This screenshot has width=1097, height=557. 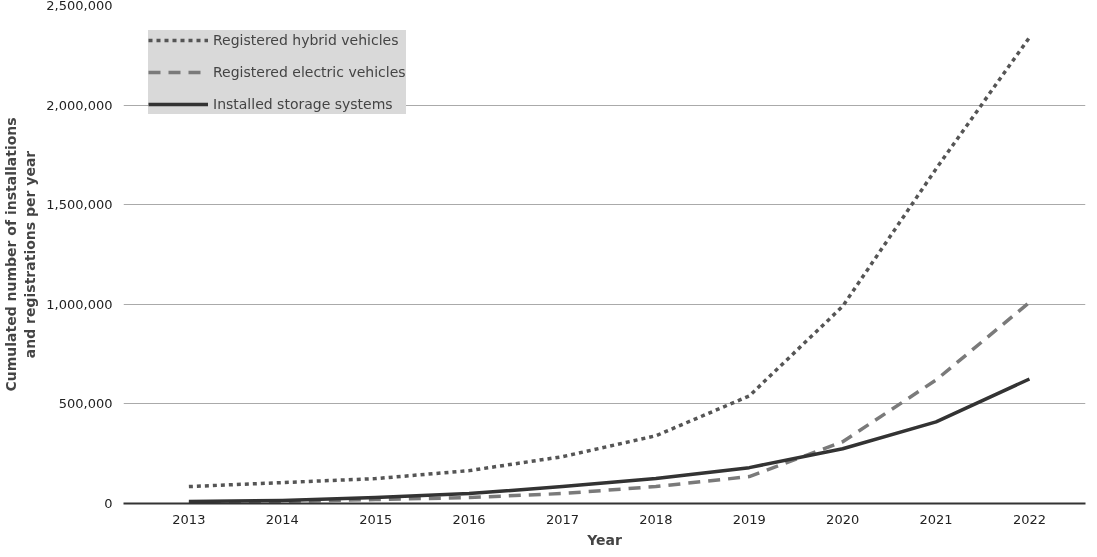 I want to click on x-tick-label: 2022, so click(x=1029, y=519).